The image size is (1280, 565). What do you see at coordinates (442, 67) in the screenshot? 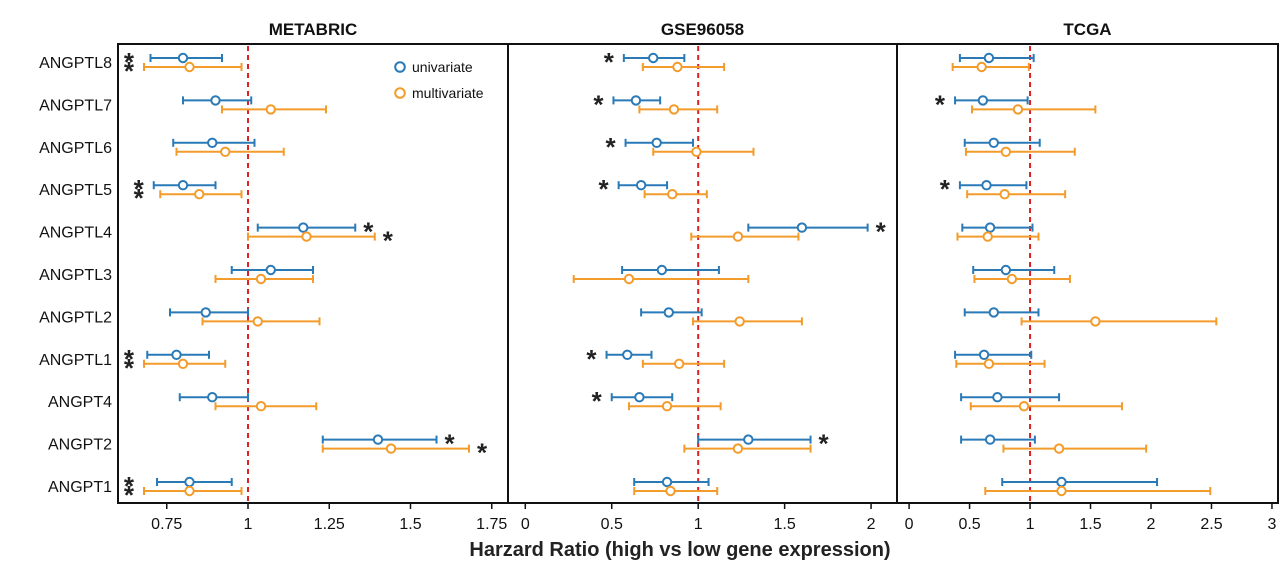
I see `legend-univariate-label: univariate` at bounding box center [442, 67].